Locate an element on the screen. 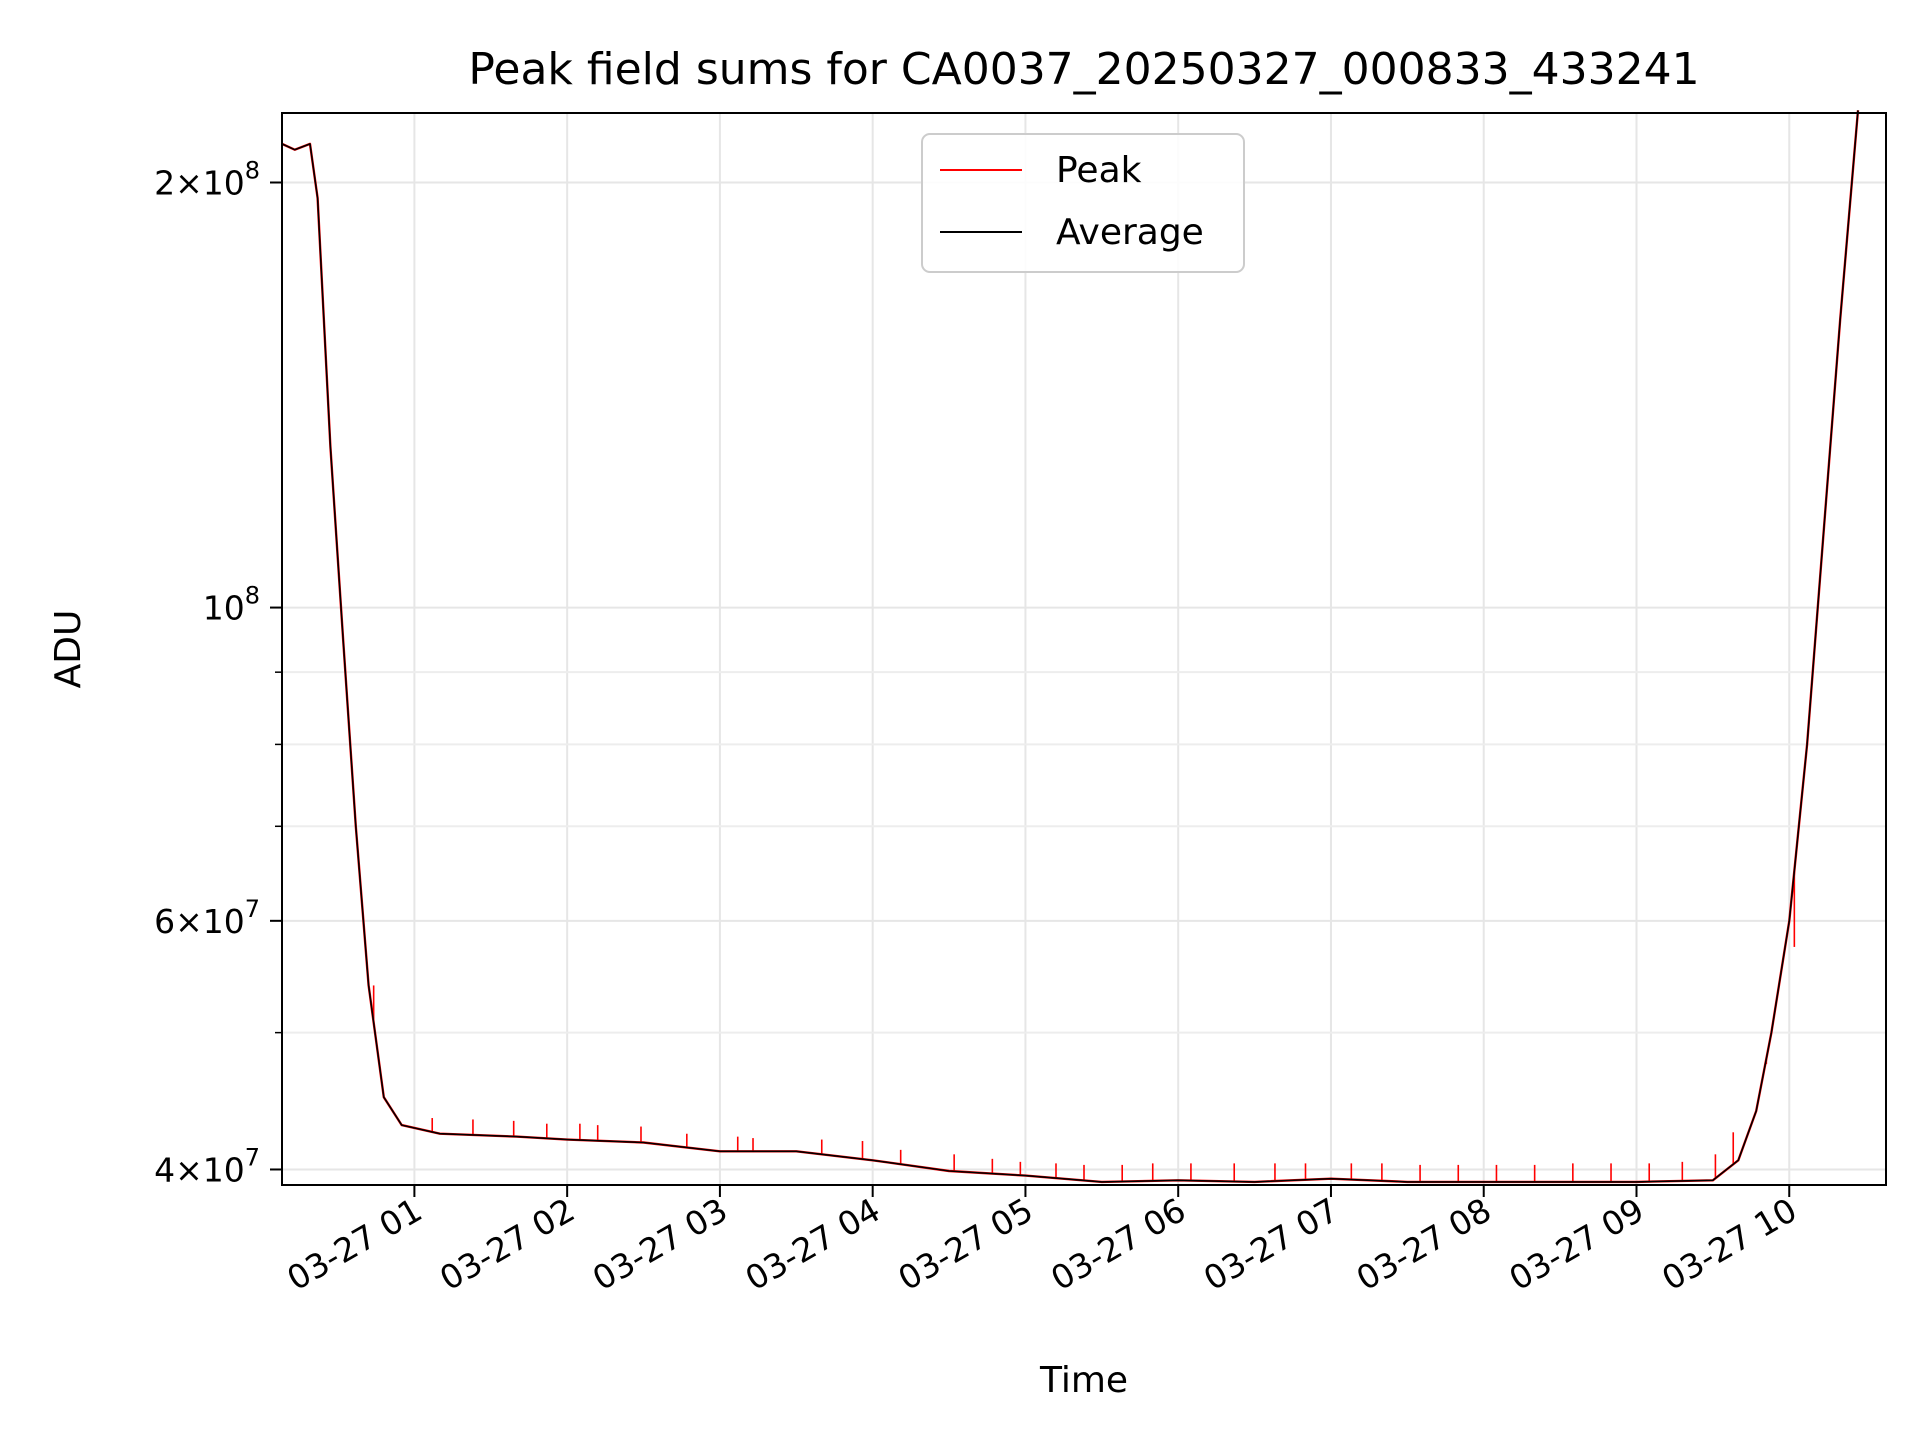 This screenshot has width=1920, height=1440. y-tick-label: 2×10⁸ is located at coordinates (207, 179).